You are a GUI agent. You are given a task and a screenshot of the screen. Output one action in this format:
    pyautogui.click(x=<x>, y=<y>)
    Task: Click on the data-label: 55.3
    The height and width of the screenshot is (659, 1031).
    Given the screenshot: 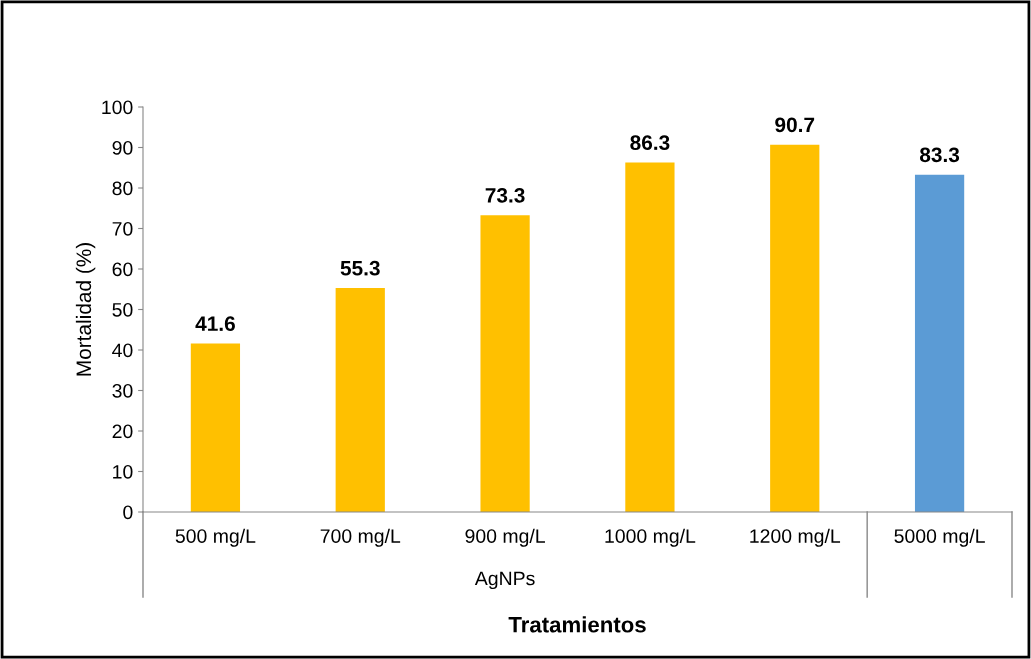 What is the action you would take?
    pyautogui.click(x=360, y=268)
    